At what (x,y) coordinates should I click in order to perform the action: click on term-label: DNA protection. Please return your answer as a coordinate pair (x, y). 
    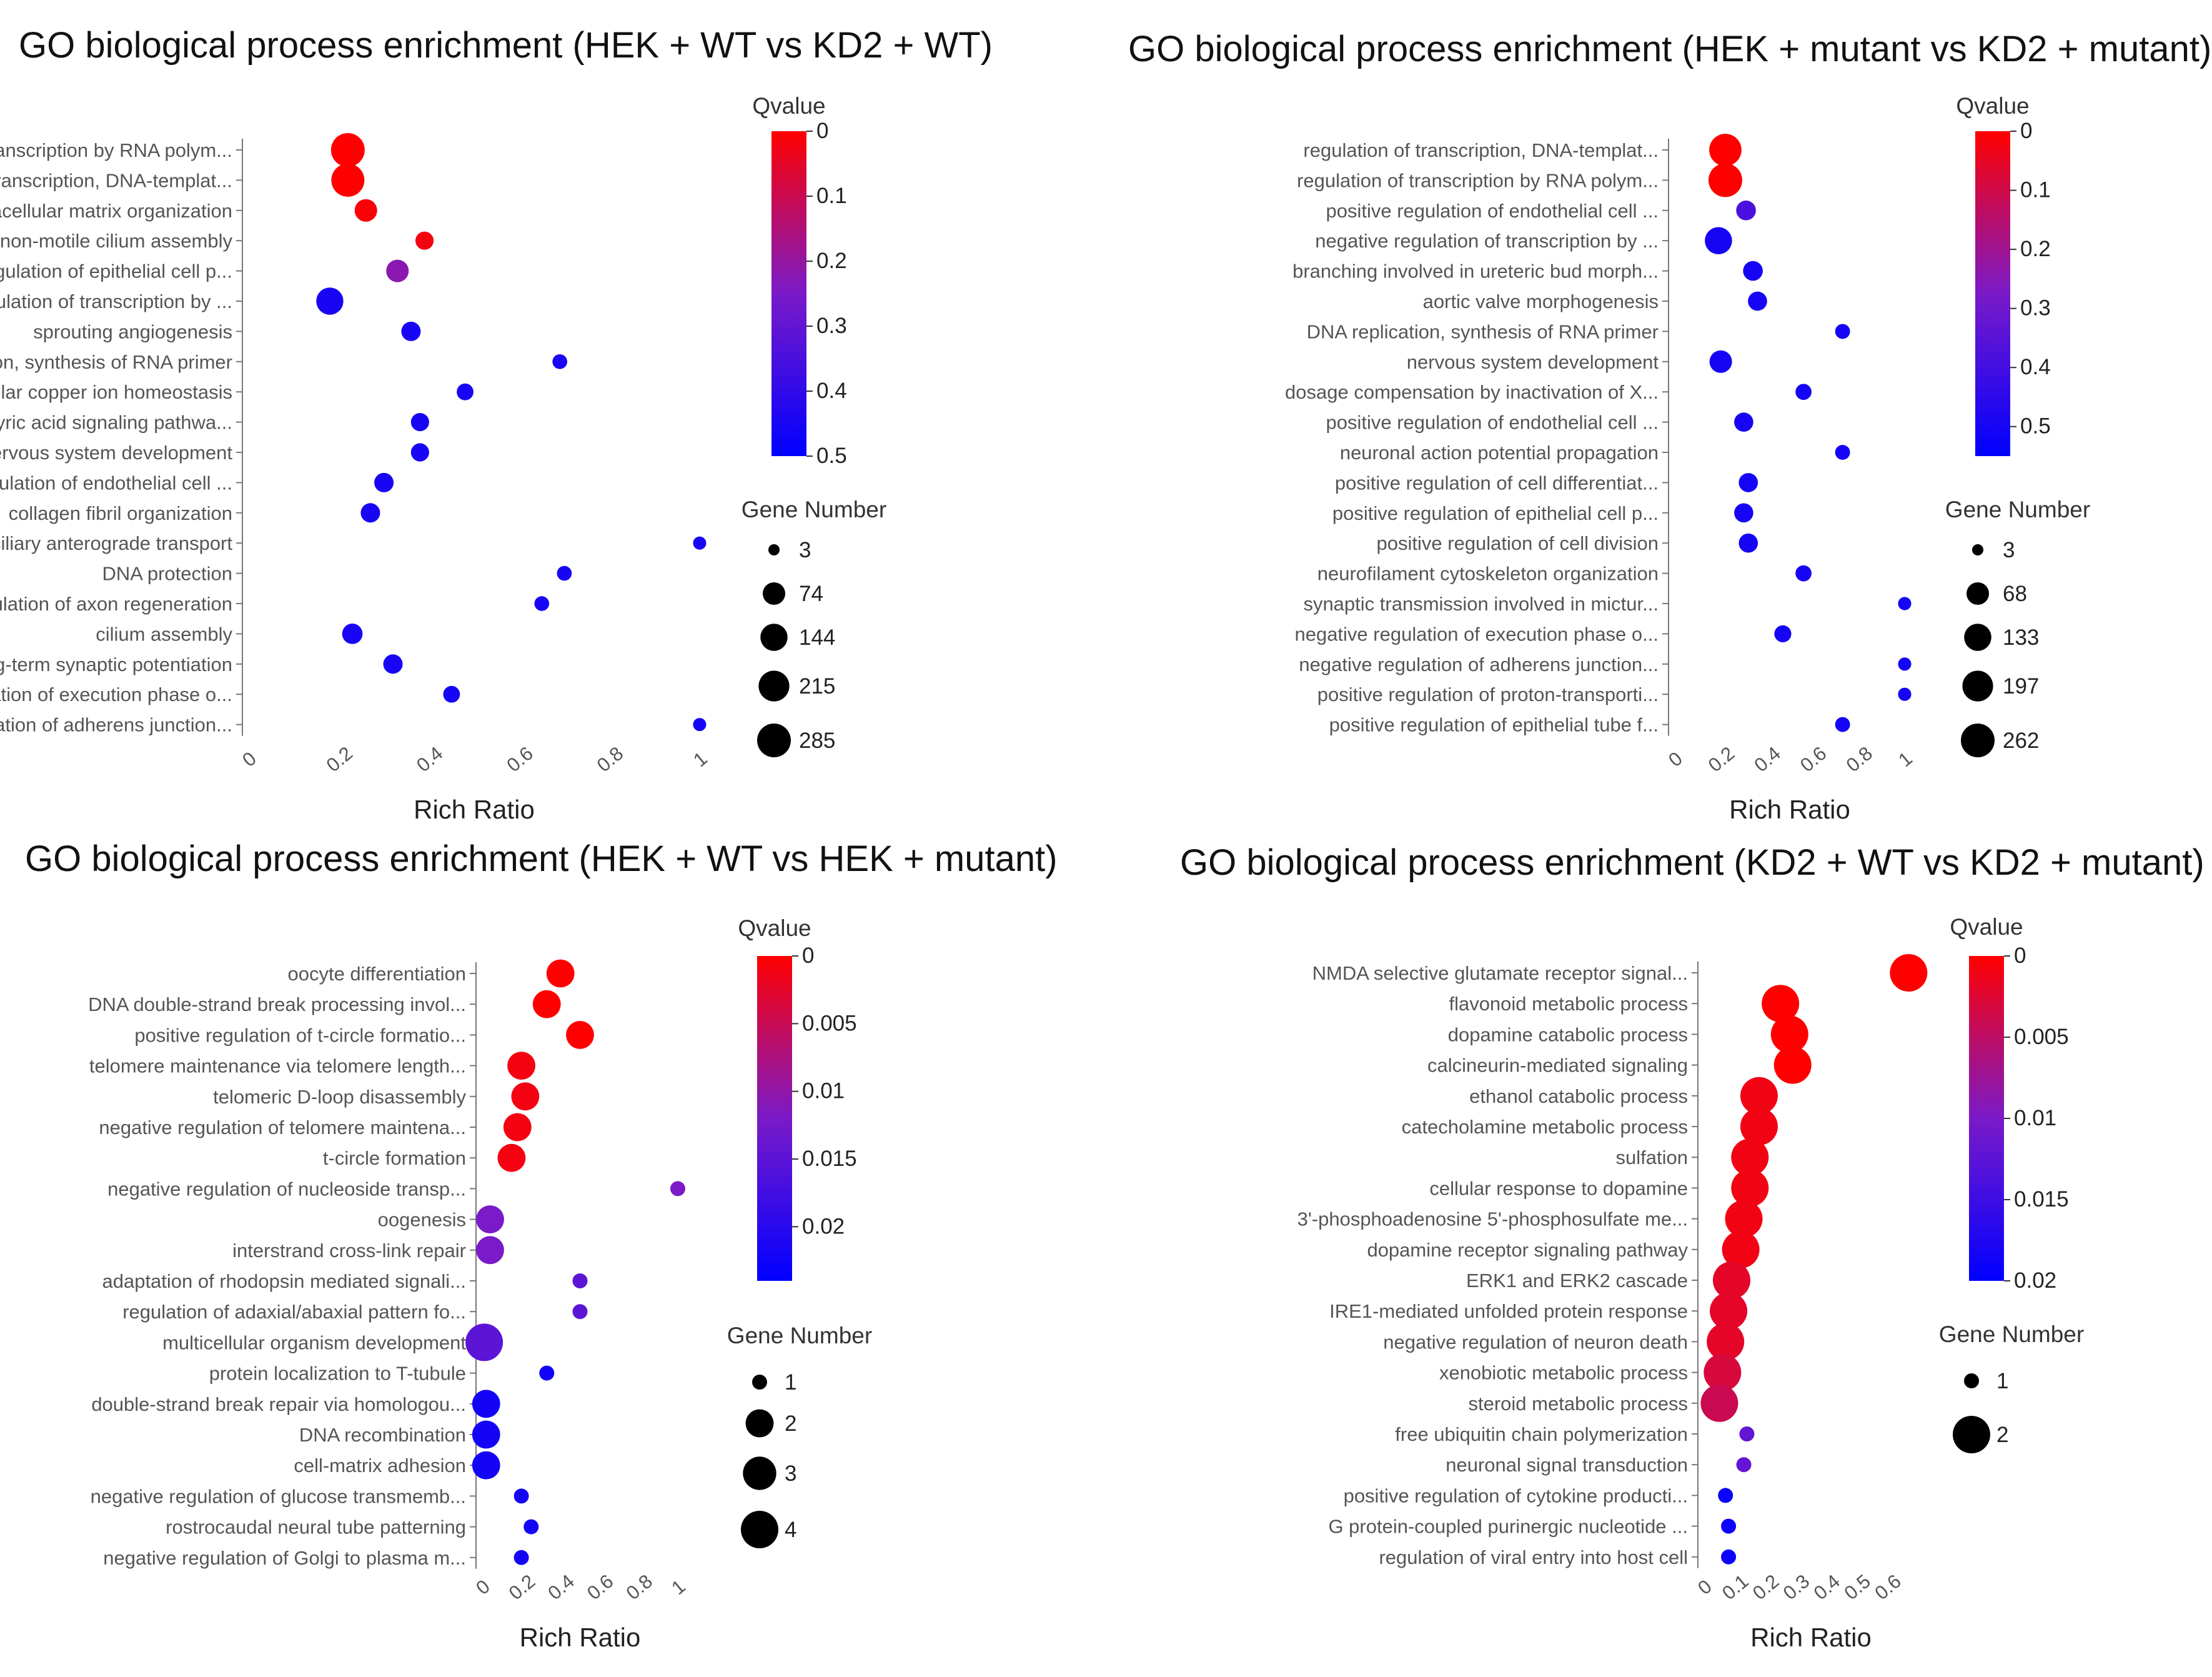
    Looking at the image, I should click on (167, 574).